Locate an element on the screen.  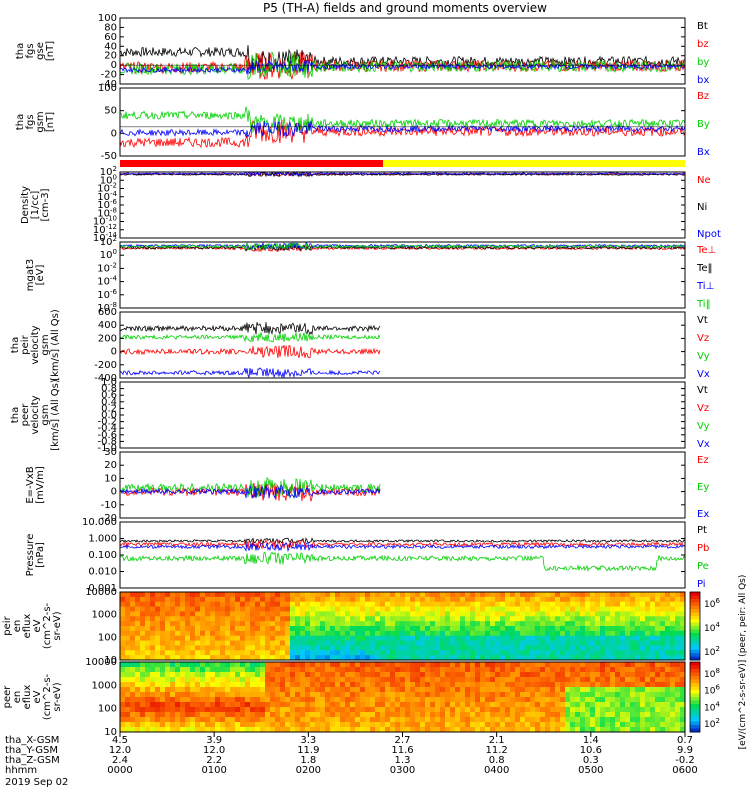
colorbar-tick-label: 106 is located at coordinates (712, 603).